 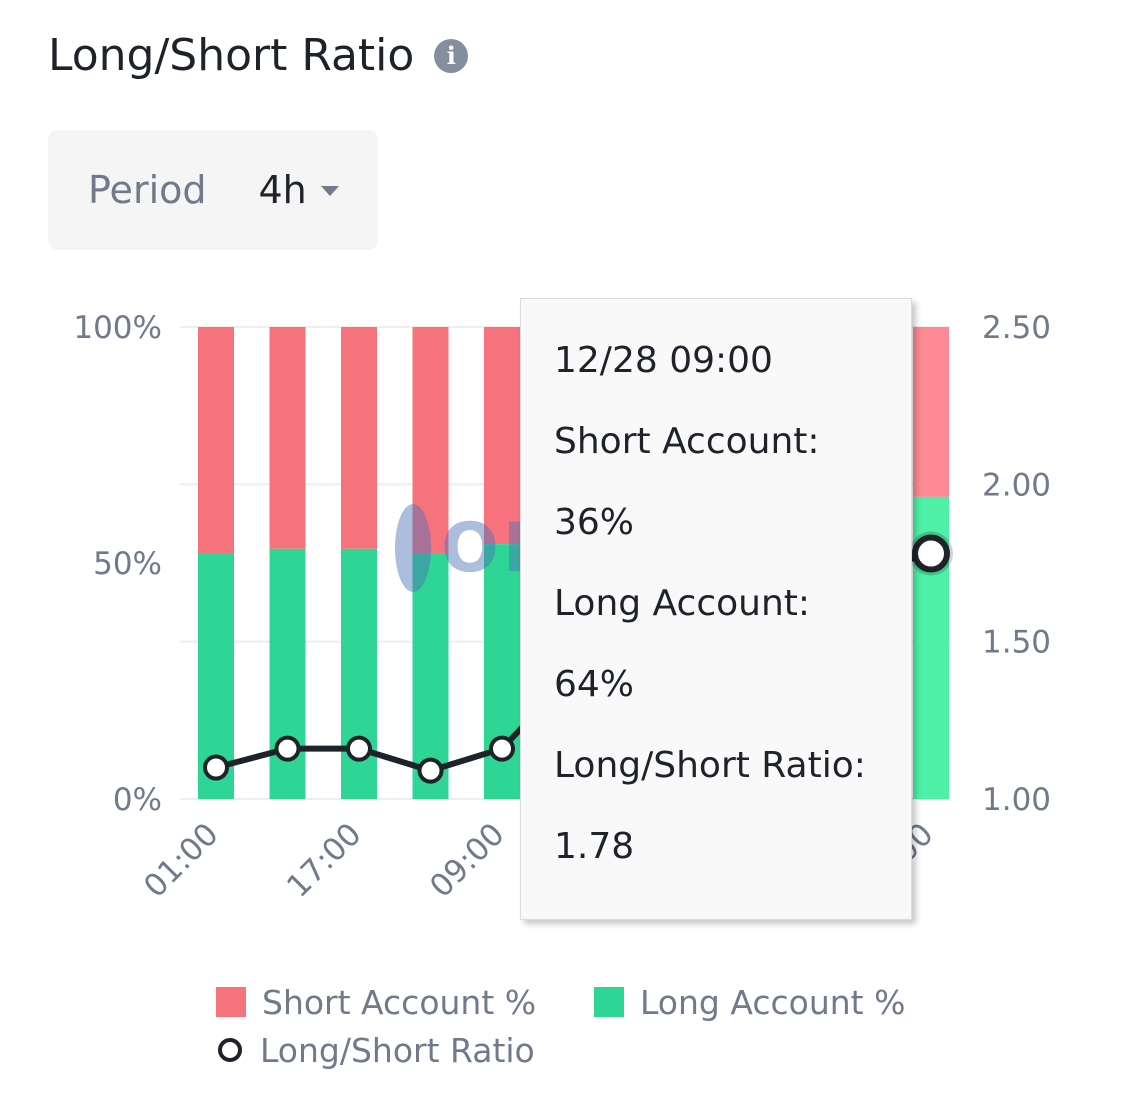 What do you see at coordinates (397, 1050) in the screenshot?
I see `legend-label-ratio: Long/Short Ratio` at bounding box center [397, 1050].